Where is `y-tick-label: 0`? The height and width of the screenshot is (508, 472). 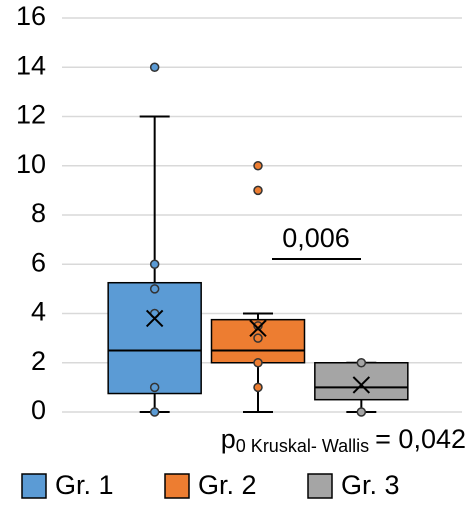 y-tick-label: 0 is located at coordinates (38, 410).